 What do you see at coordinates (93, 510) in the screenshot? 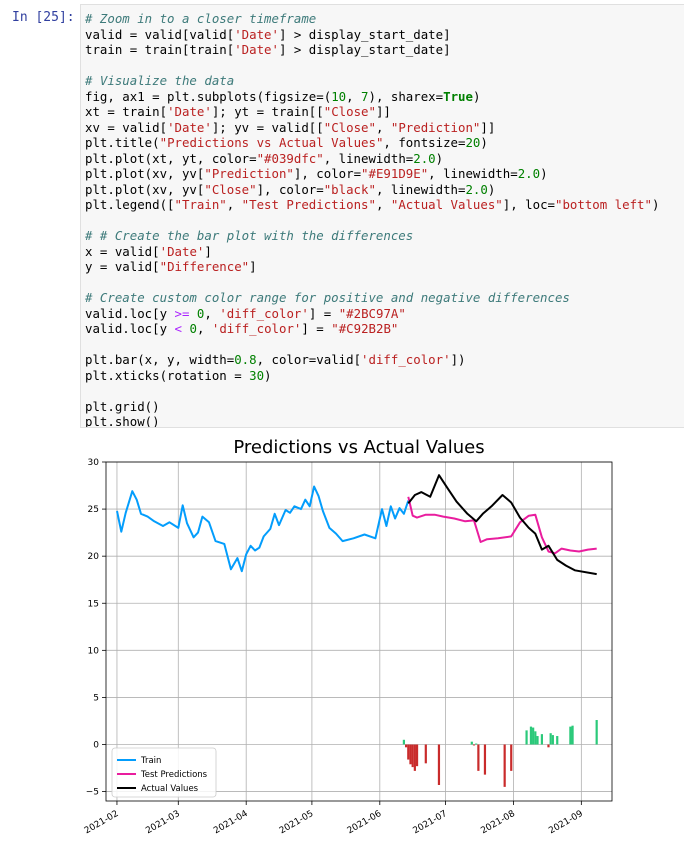
I see `y-tick-label: 25` at bounding box center [93, 510].